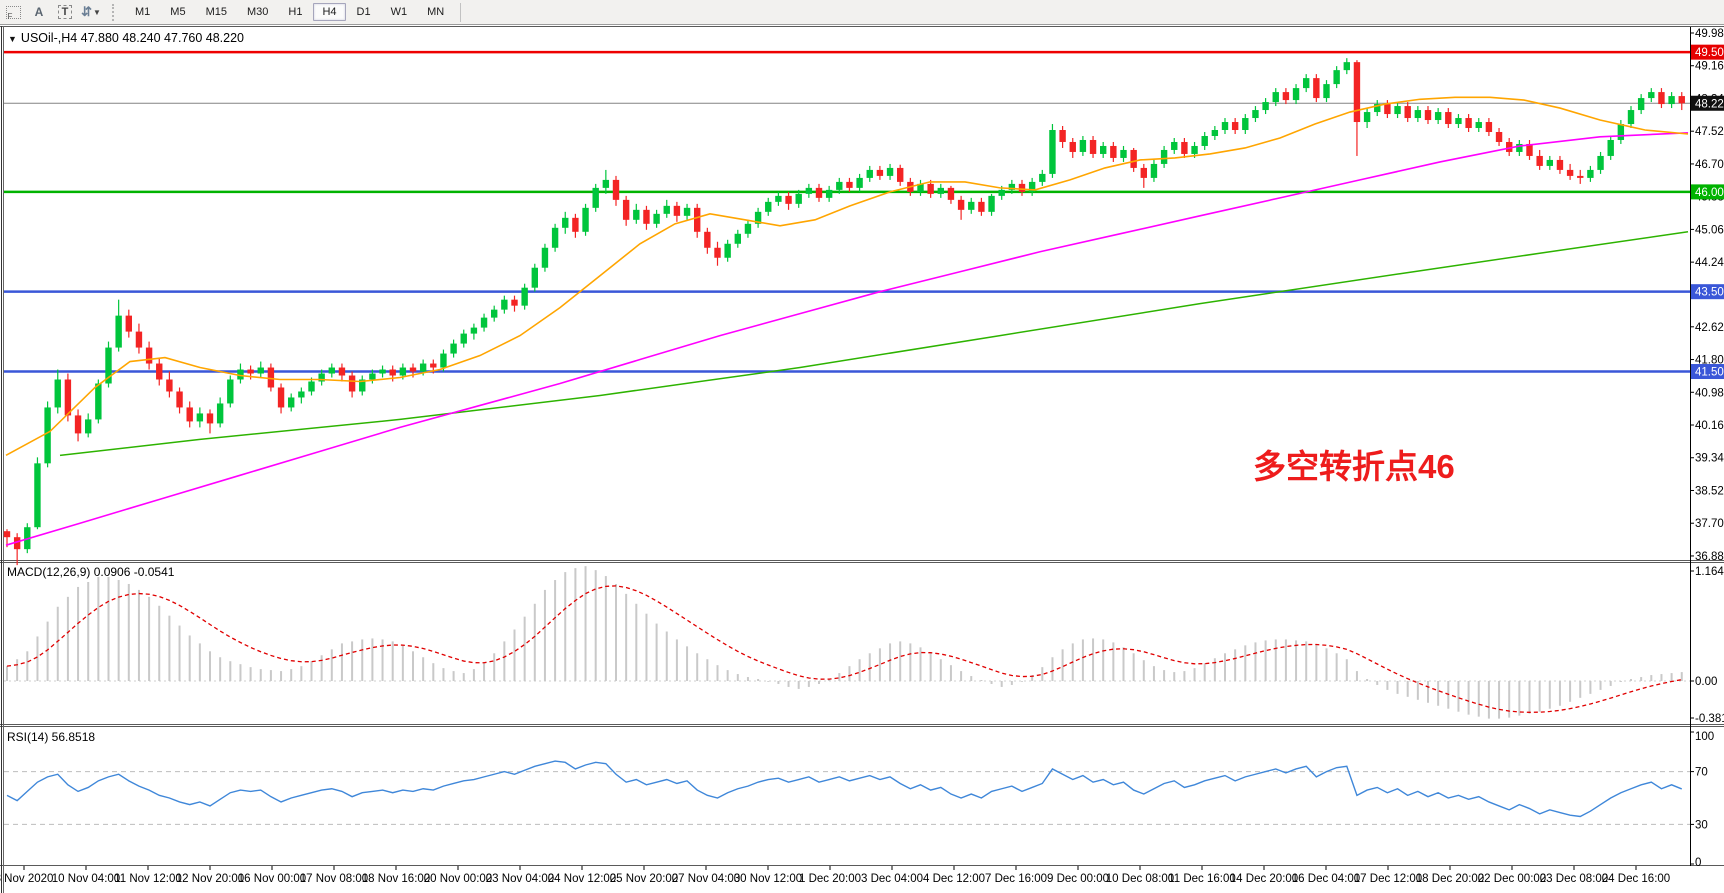  I want to click on svg-text: 20 Nov 00:00, so click(458, 879).